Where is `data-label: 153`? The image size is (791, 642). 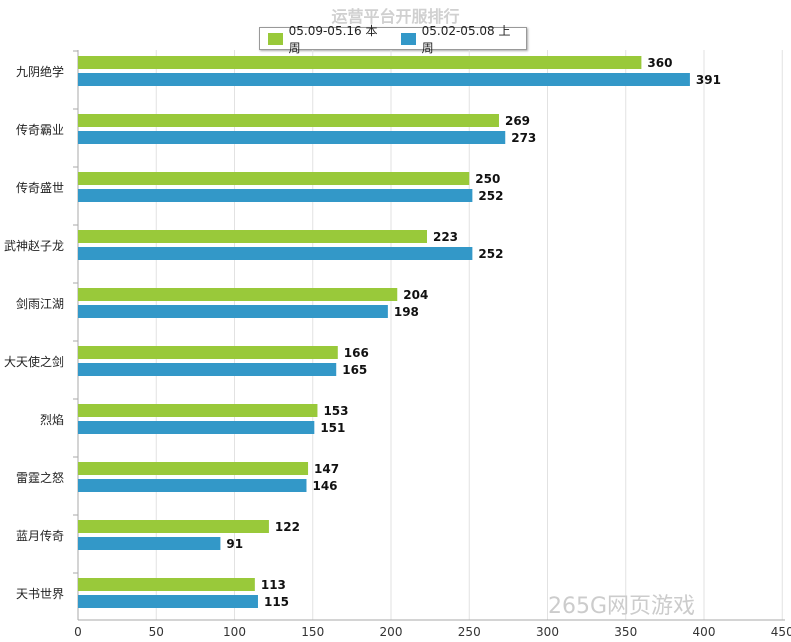
data-label: 153 is located at coordinates (335, 411).